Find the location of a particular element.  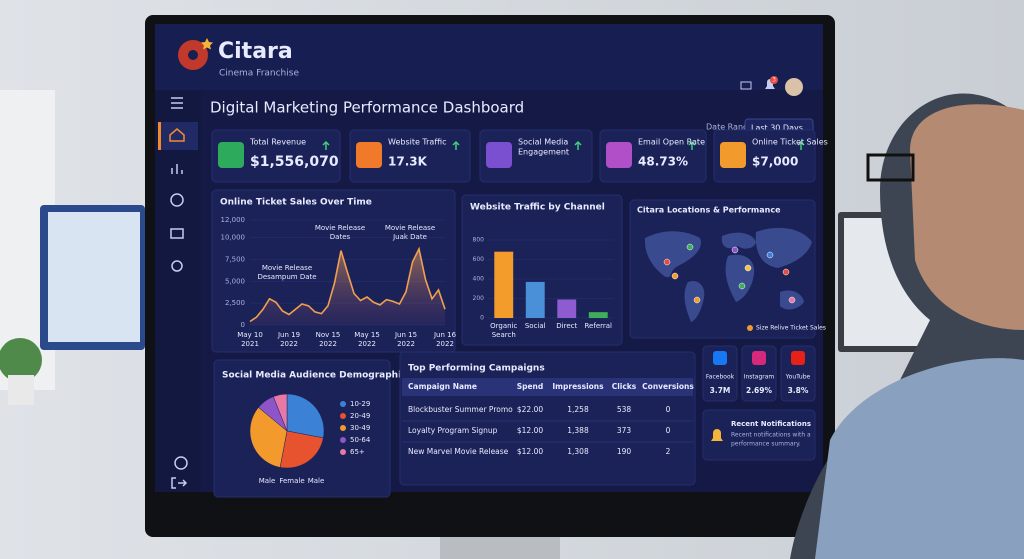

settings-icon is located at coordinates (177, 266).